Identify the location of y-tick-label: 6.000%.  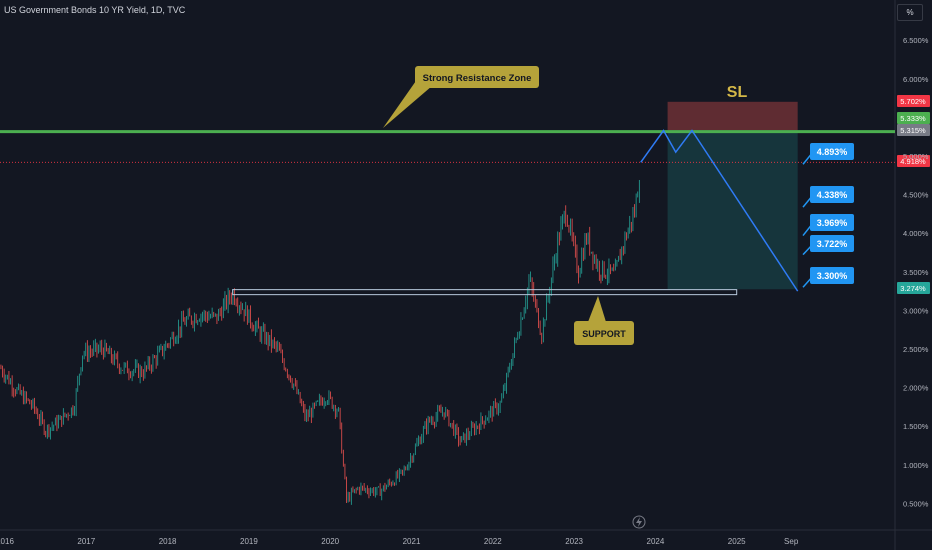
(916, 79).